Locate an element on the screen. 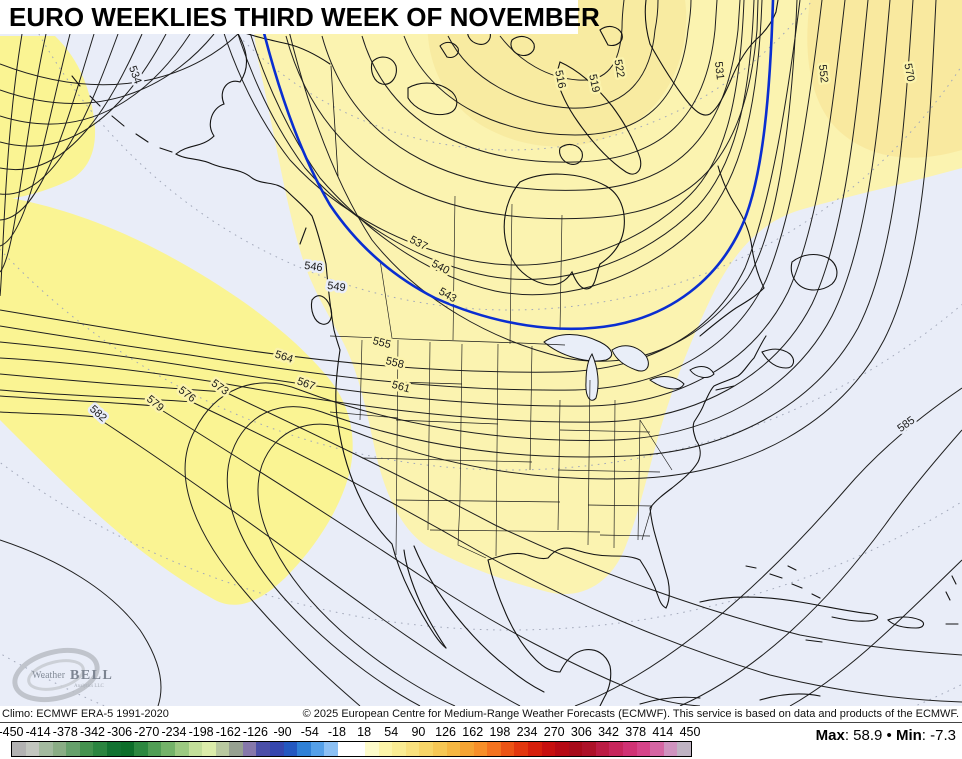  logo-text-sub: Analytics LLC is located at coordinates (89, 686).